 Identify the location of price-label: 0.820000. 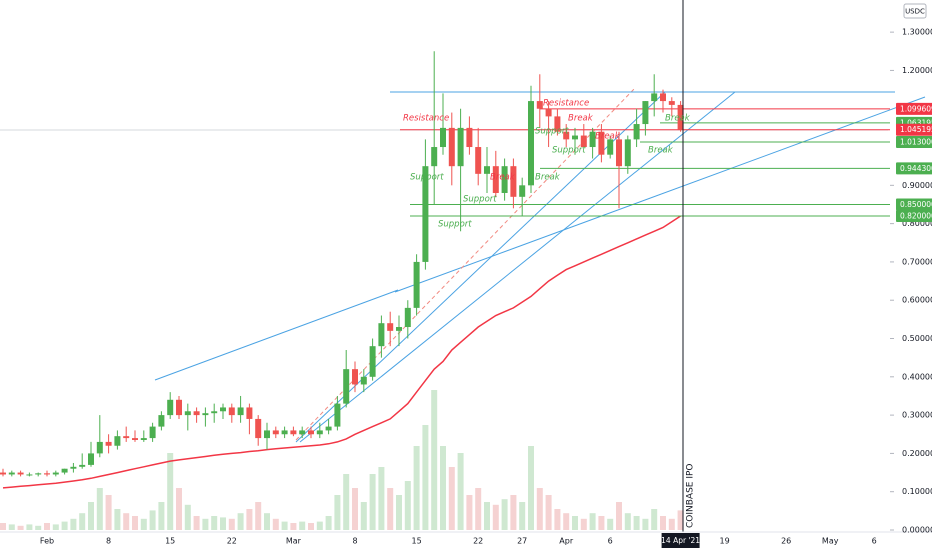
(916, 215).